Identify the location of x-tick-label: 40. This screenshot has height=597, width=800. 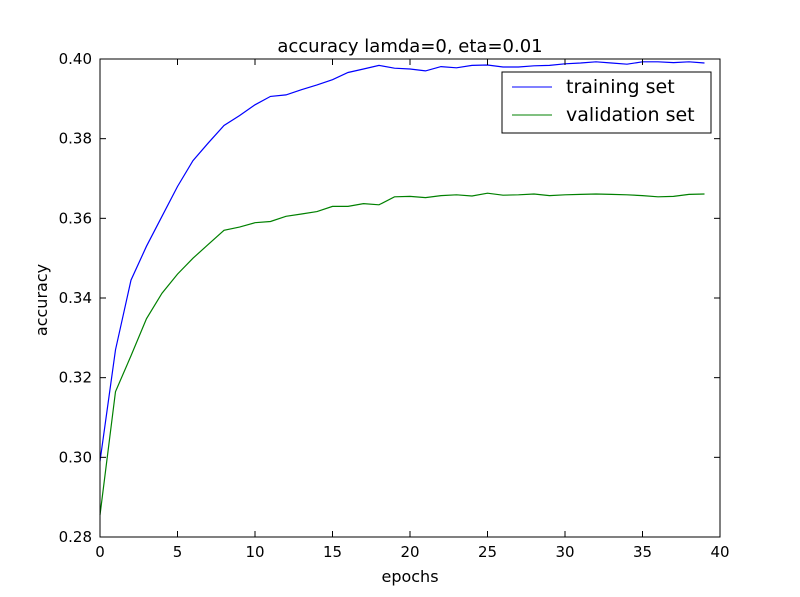
(719, 552).